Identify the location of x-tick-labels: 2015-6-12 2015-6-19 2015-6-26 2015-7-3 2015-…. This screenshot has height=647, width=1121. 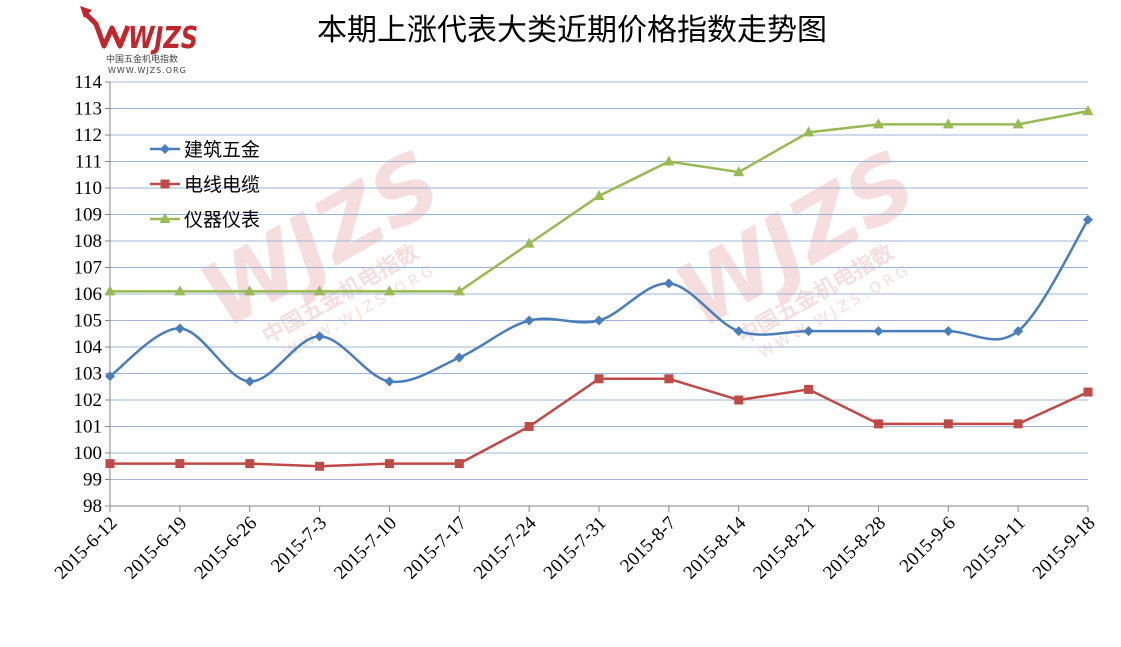
(575, 547).